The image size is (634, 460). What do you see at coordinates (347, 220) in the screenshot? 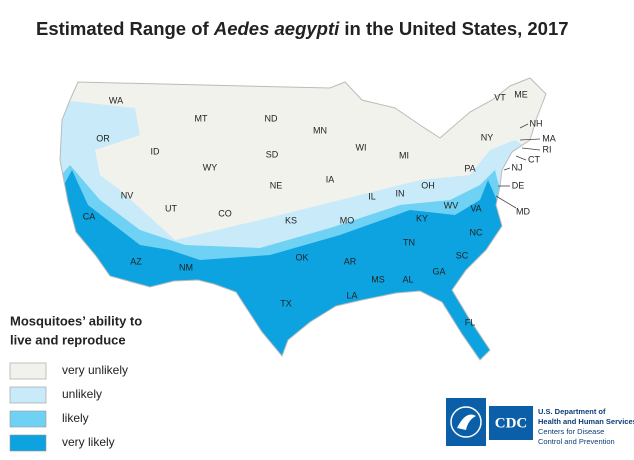
I see `state-label: MO` at bounding box center [347, 220].